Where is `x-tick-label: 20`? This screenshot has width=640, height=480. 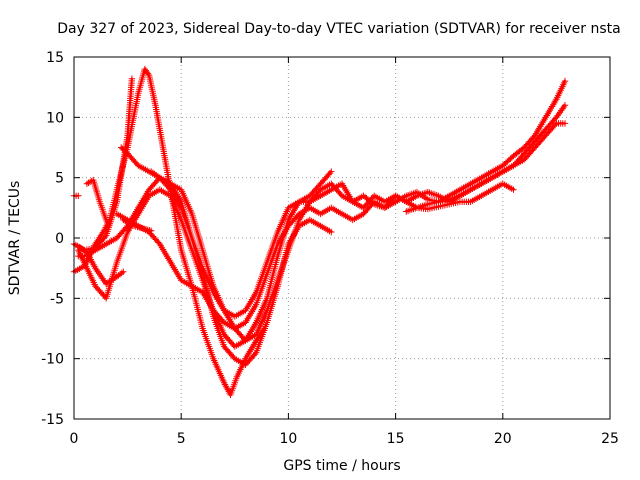
x-tick-label: 20 is located at coordinates (503, 439).